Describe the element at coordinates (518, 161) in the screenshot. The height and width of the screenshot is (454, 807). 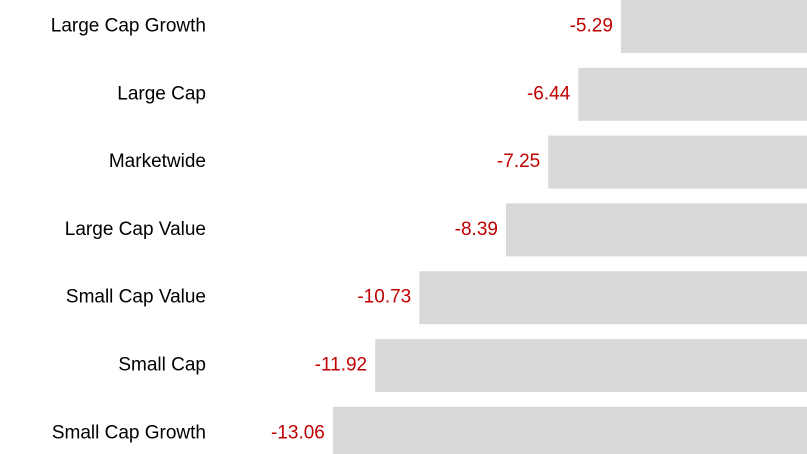
I see `data-label: -7.25` at that location.